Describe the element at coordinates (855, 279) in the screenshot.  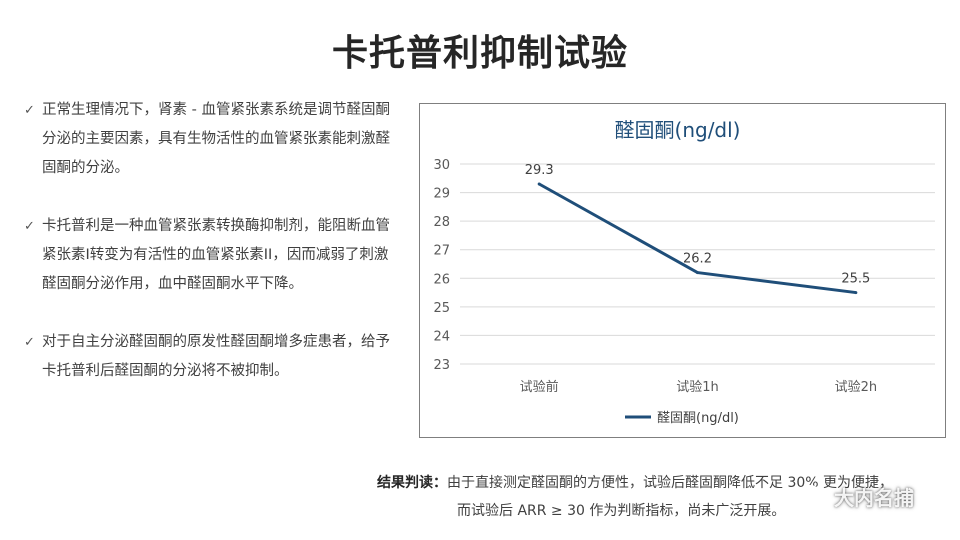
I see `data-label: 25.5` at that location.